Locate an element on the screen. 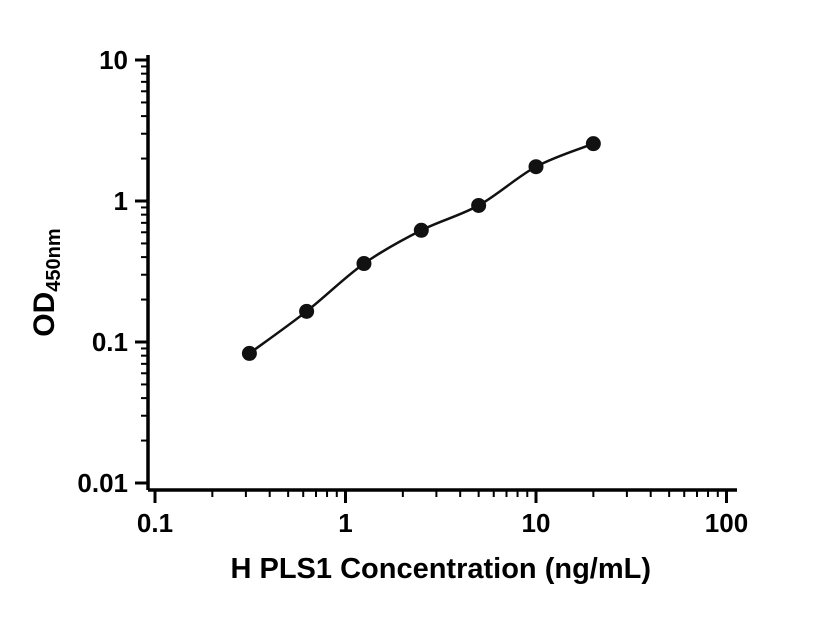 This screenshot has height=640, width=816. y-axis-title-main: OD is located at coordinates (44, 314).